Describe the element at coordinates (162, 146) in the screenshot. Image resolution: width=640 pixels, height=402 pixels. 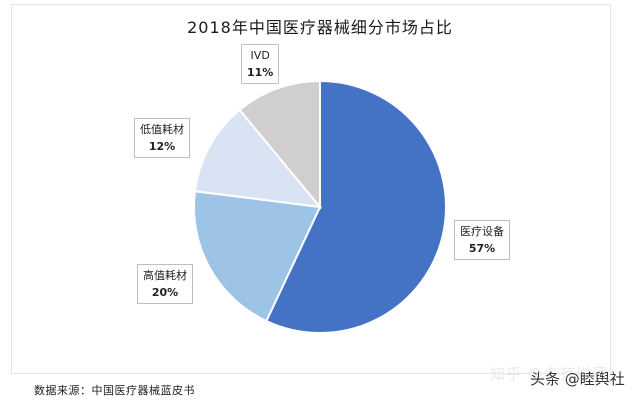
I see `callout-value: 12%` at that location.